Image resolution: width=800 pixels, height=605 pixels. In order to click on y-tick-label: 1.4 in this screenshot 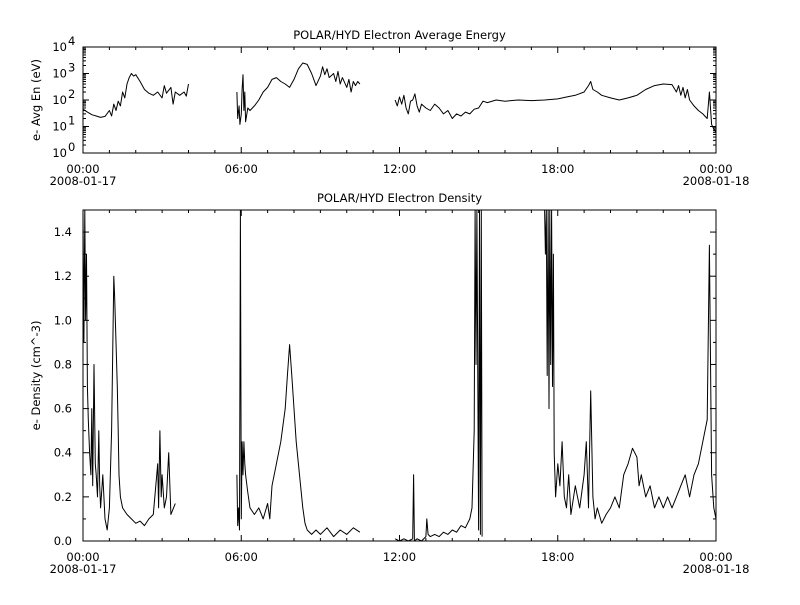, I will do `click(63, 232)`.